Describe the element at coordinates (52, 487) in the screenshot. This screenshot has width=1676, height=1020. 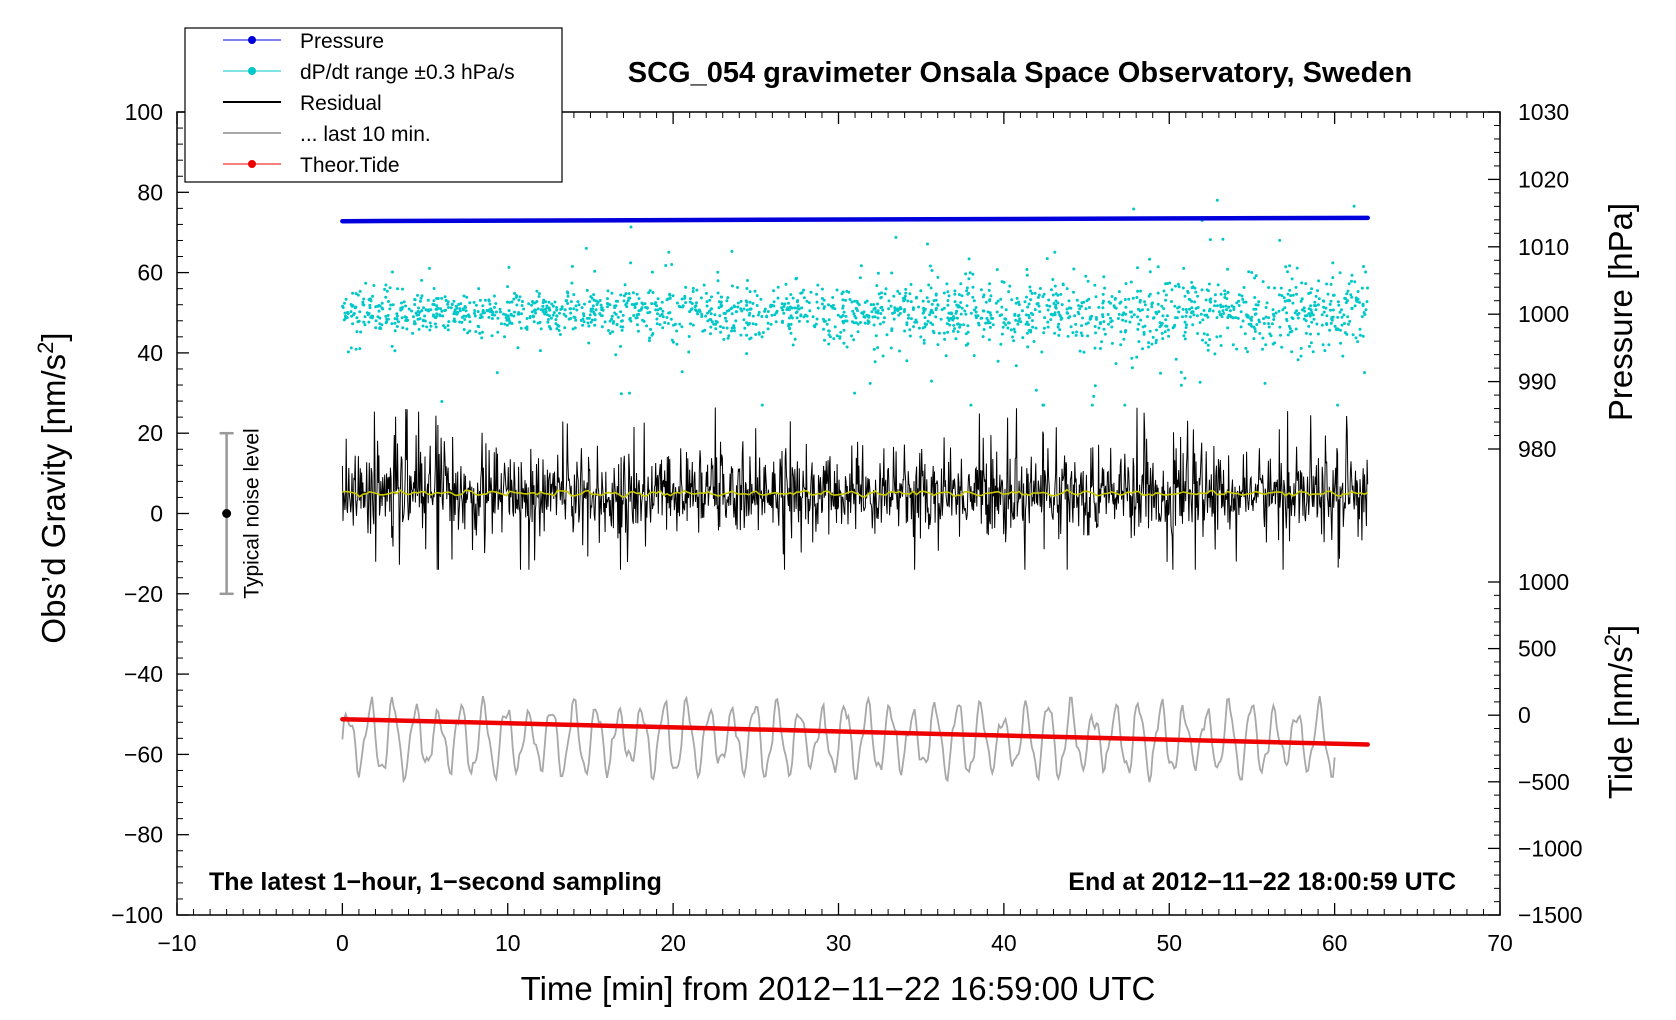
I see `y-axis-left-title: Obs’d Gravity [nm/s2]` at that location.